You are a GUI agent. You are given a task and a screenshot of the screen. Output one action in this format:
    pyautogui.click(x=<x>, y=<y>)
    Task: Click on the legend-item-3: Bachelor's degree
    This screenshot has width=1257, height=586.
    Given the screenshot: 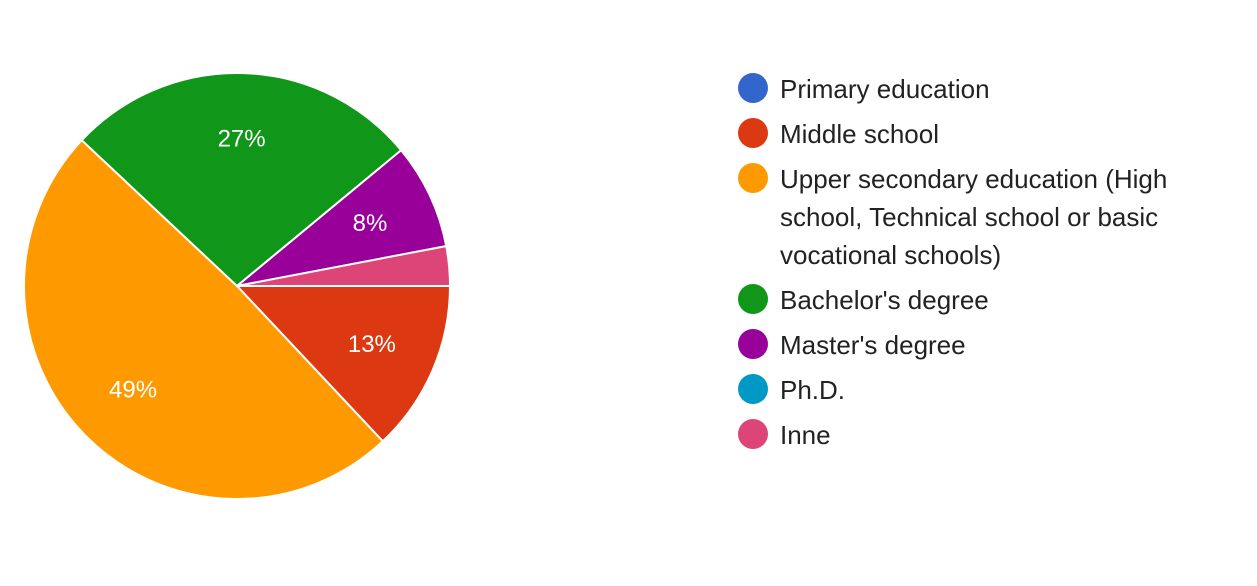 What is the action you would take?
    pyautogui.click(x=988, y=300)
    